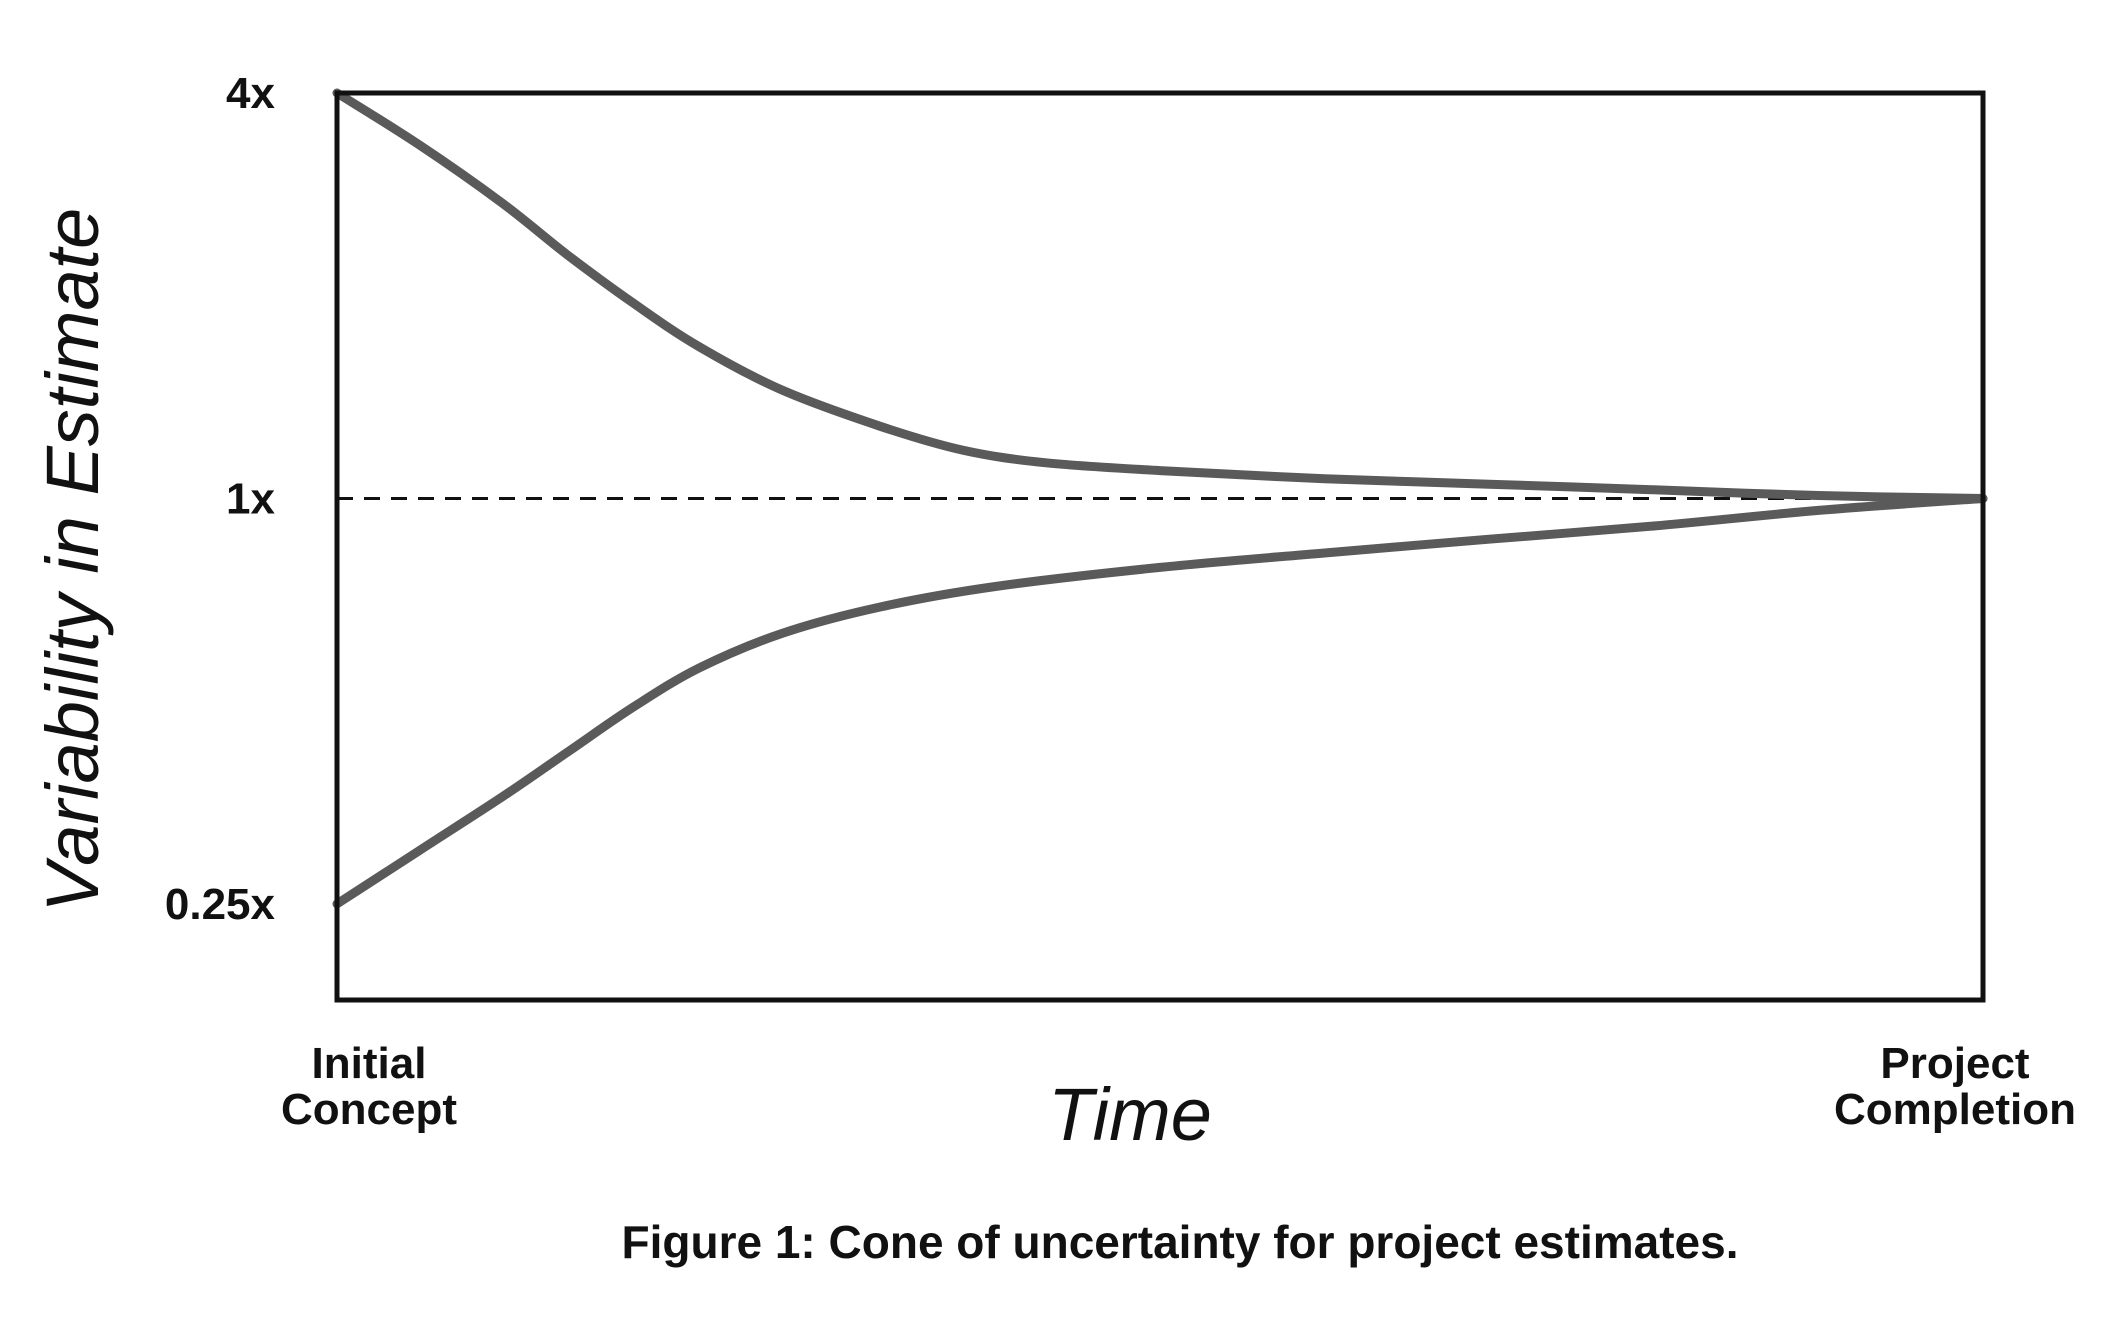  What do you see at coordinates (1955, 1063) in the screenshot?
I see `x-tick-label-1-line-0: Project` at bounding box center [1955, 1063].